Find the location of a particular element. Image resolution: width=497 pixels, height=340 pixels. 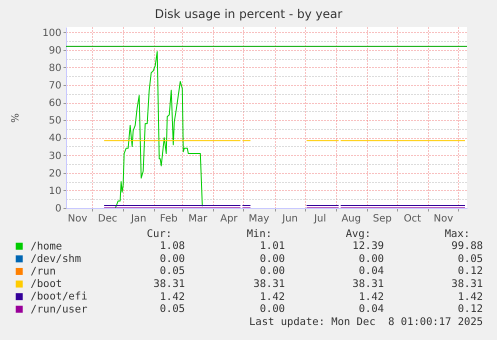

x-tick-label: Jan is located at coordinates (138, 219).